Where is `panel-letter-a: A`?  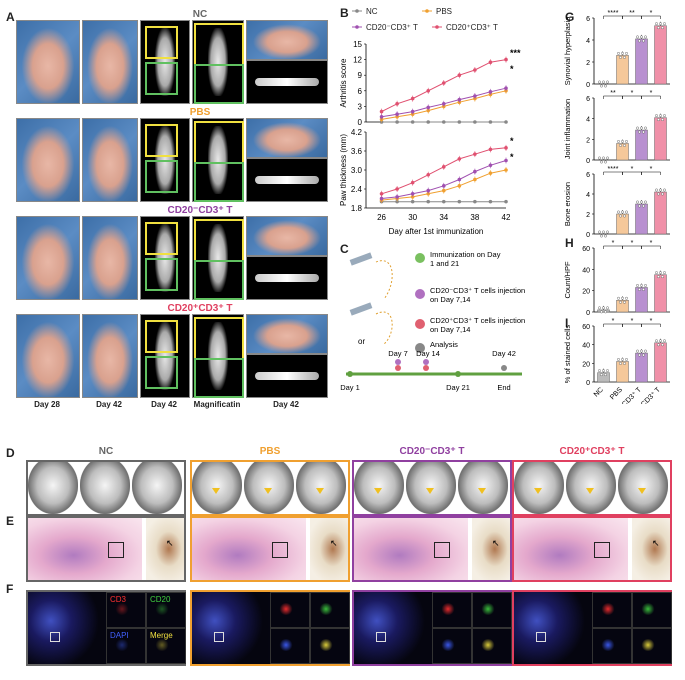 panel-letter-a: A is located at coordinates (10, 17).